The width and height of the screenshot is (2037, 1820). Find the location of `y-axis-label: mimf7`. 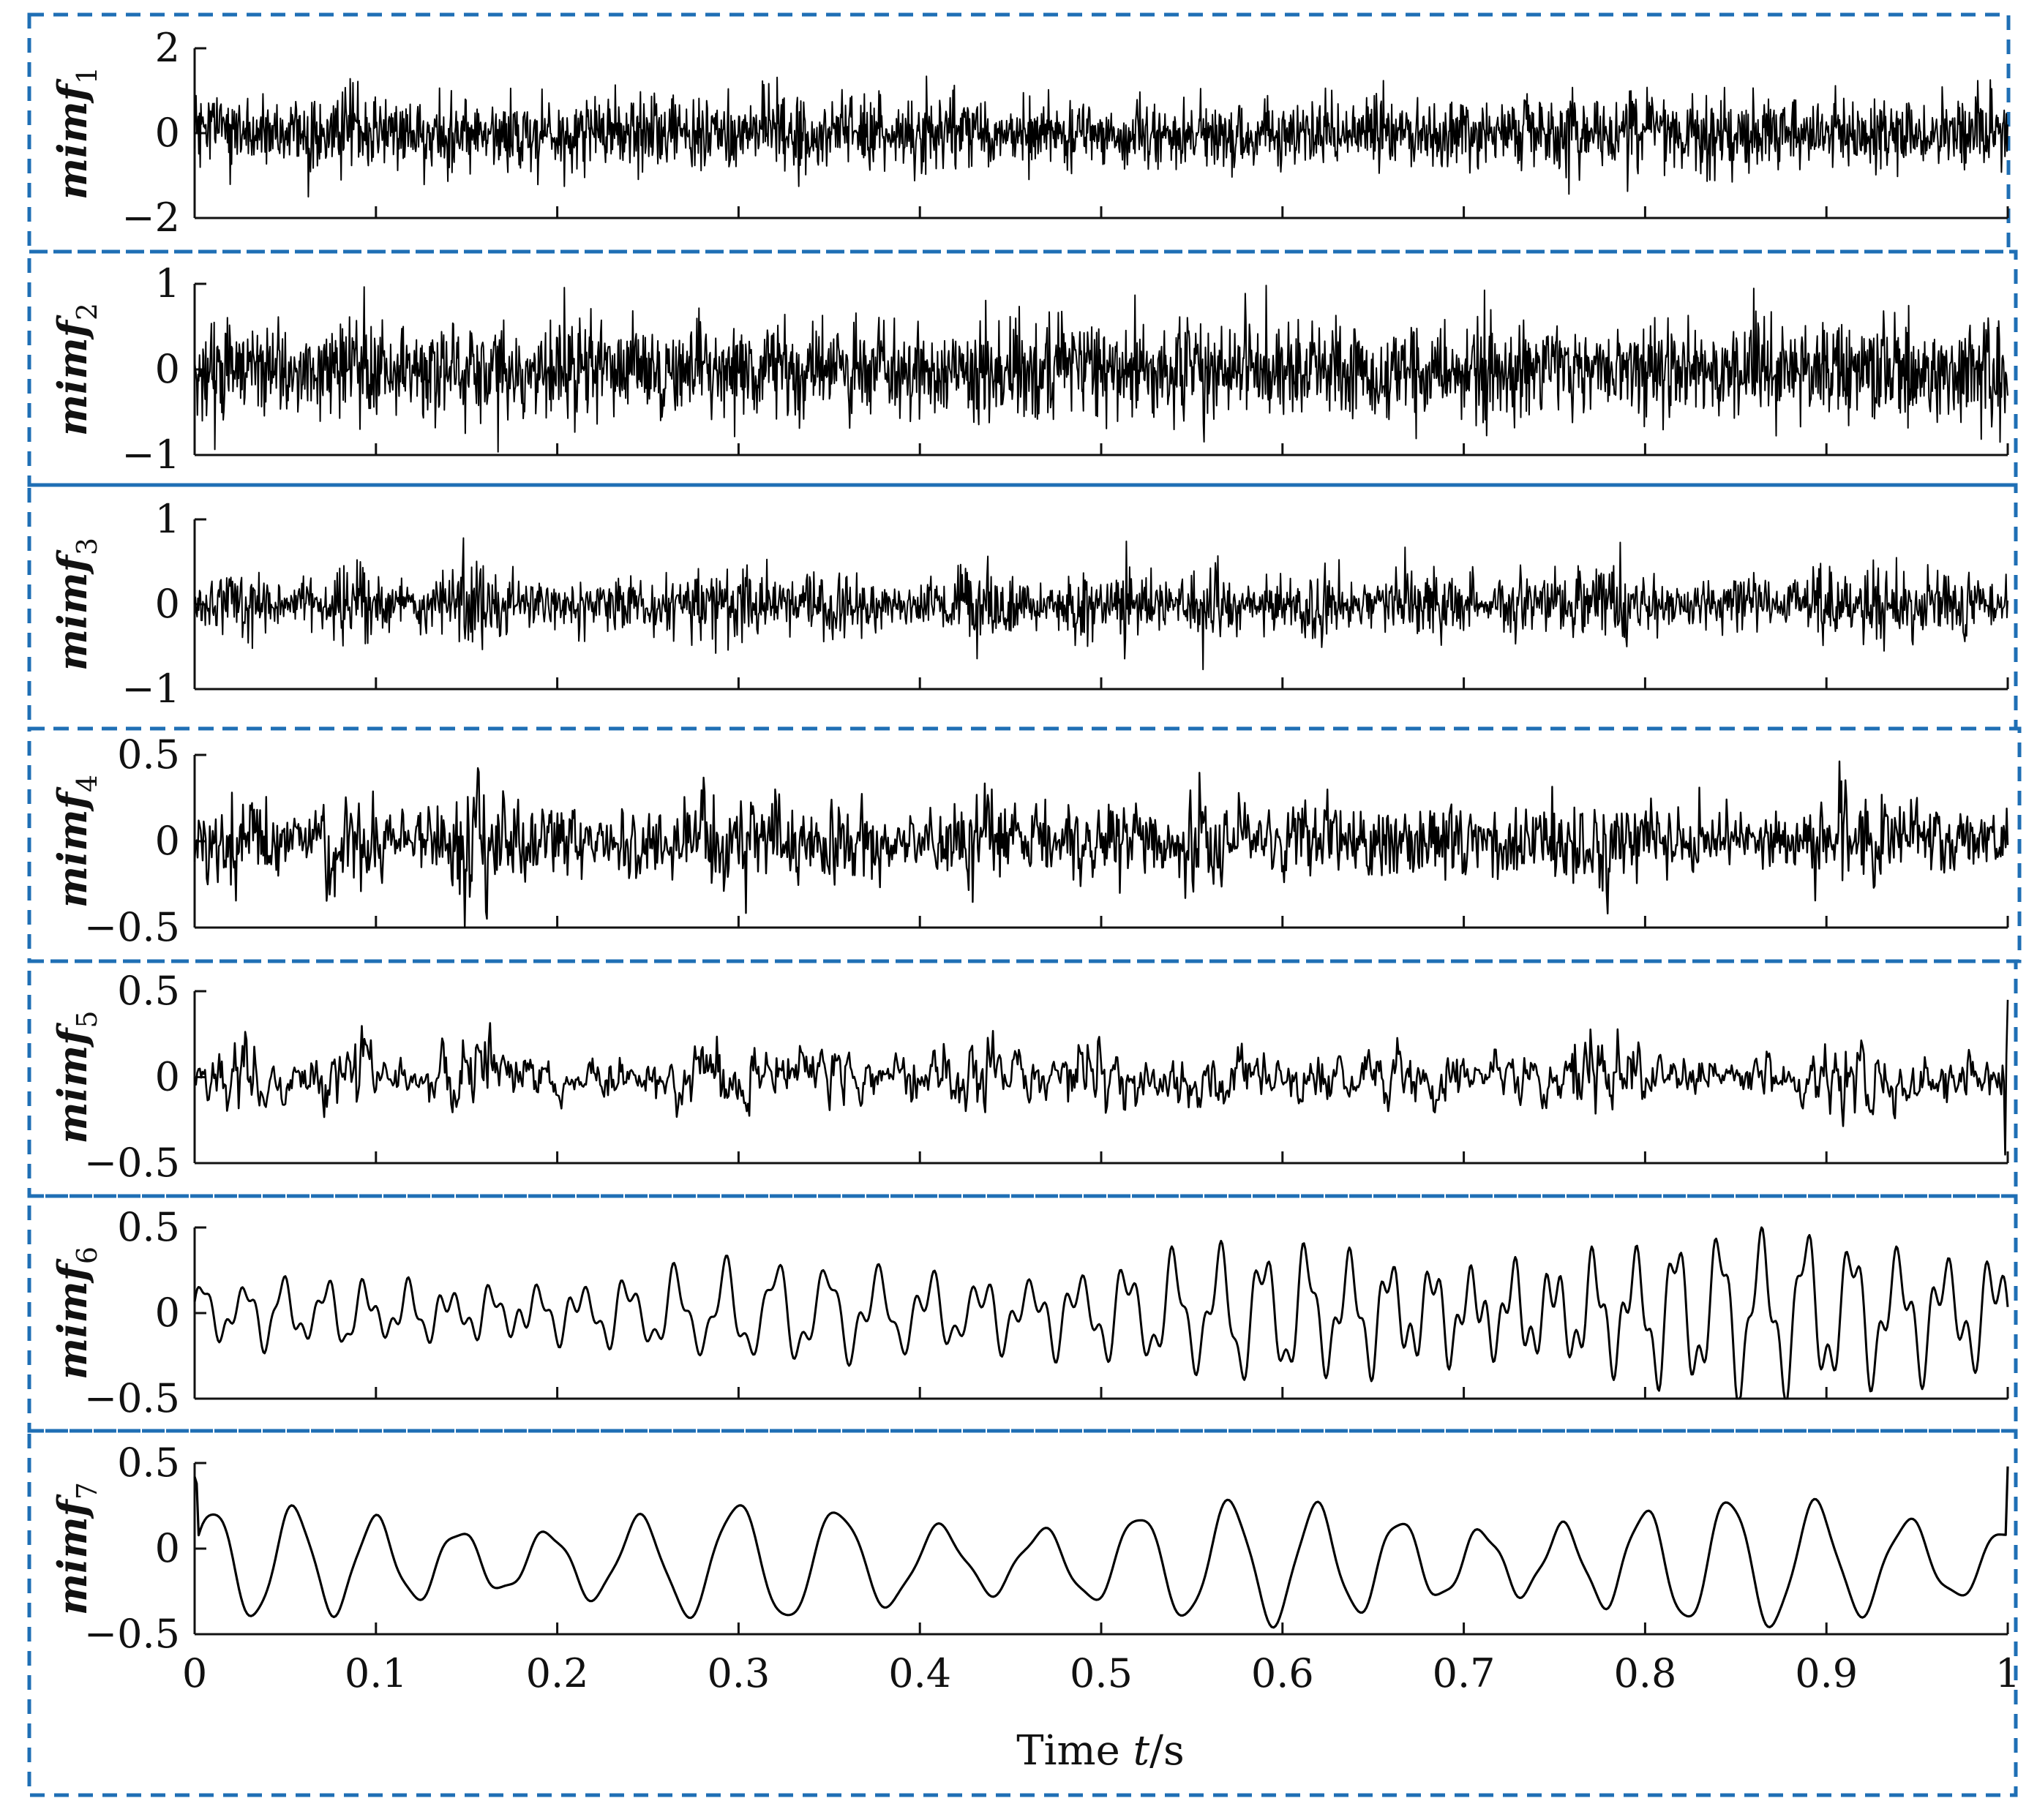

y-axis-label: mimf7 is located at coordinates (76, 1548).